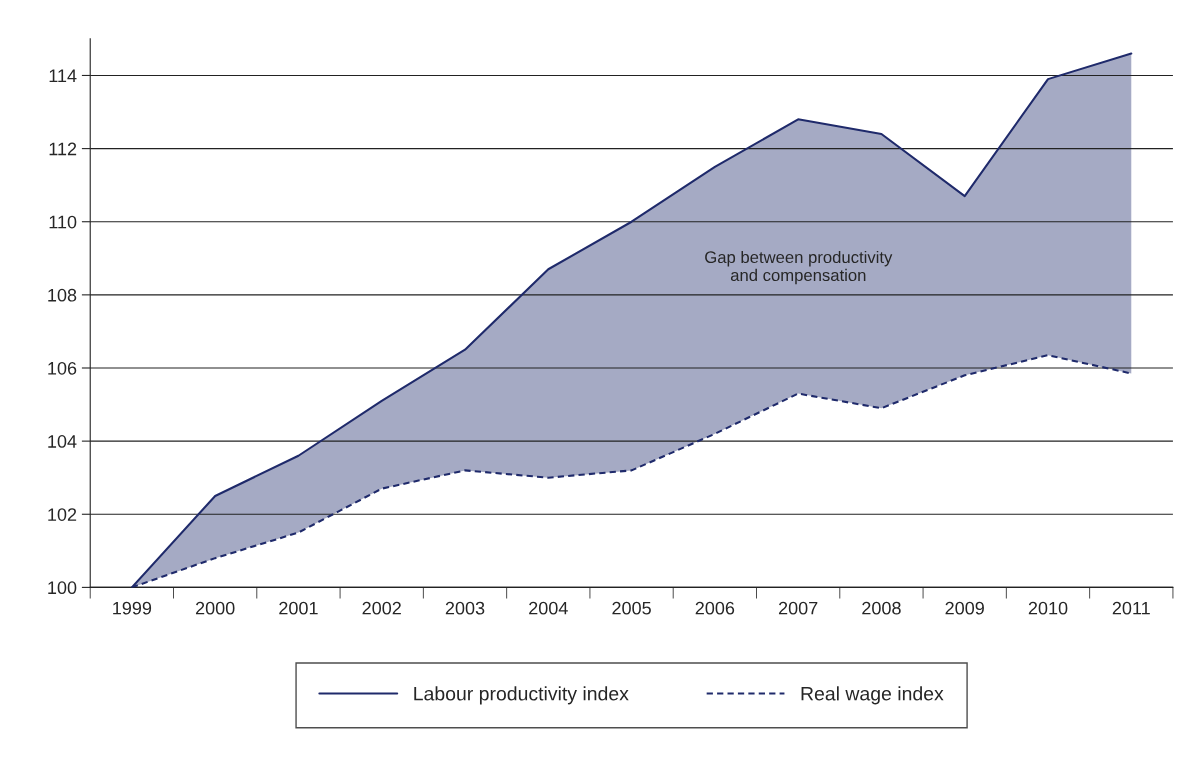 This screenshot has width=1203, height=778. What do you see at coordinates (63, 222) in the screenshot?
I see `y-tick-label: 110` at bounding box center [63, 222].